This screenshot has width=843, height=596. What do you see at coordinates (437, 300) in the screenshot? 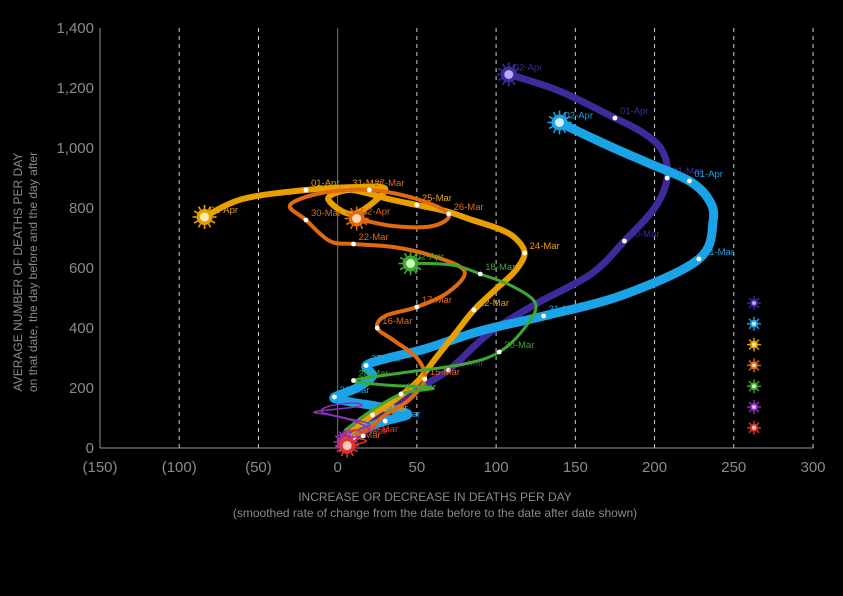
I see `date-label: 17-Mar` at bounding box center [437, 300].